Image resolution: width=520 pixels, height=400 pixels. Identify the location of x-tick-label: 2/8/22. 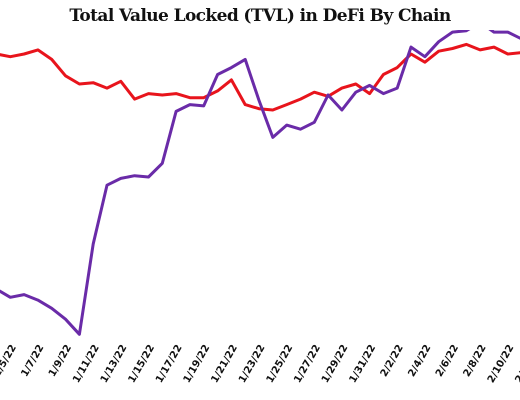
(475, 361).